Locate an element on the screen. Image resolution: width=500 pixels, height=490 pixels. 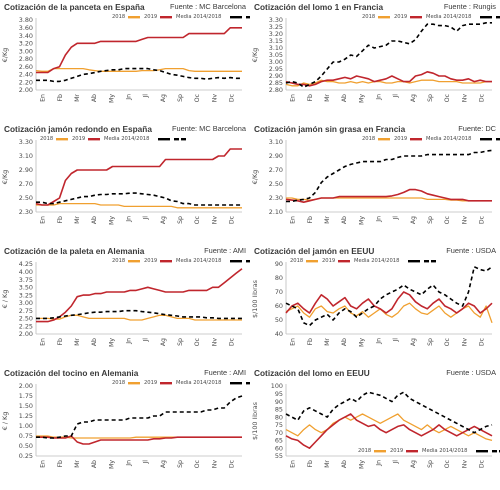
y-tick-label: 50 is located at coordinates (279, 320).